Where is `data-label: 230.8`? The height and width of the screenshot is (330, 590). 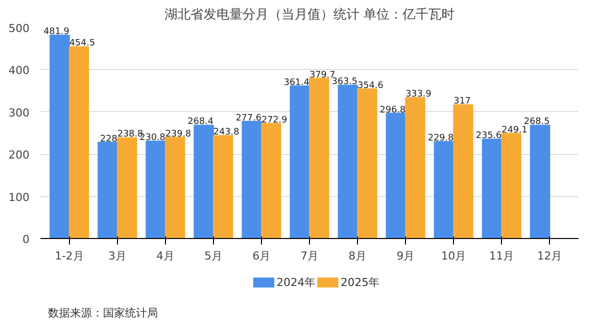
data-label: 230.8 is located at coordinates (153, 138).